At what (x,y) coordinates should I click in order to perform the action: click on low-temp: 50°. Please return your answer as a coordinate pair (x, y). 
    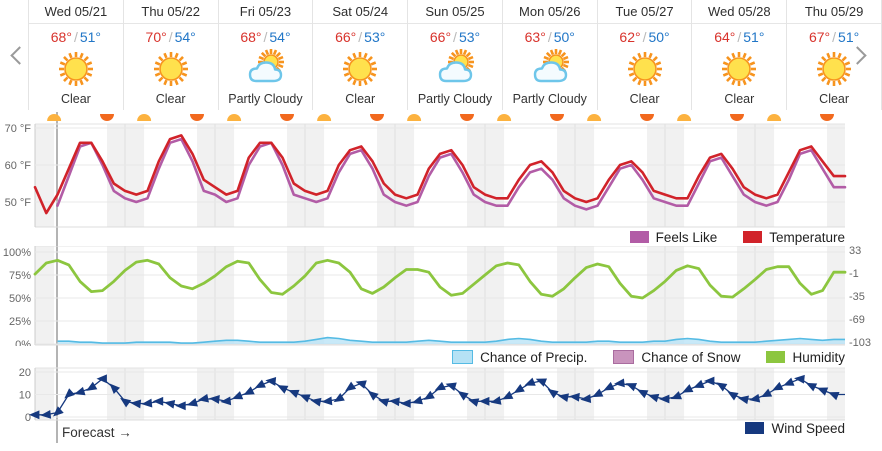
    Looking at the image, I should click on (564, 37).